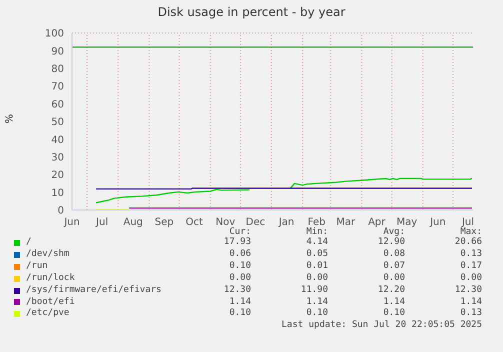  What do you see at coordinates (57, 140) in the screenshot?
I see `y-tick-label: 40` at bounding box center [57, 140].